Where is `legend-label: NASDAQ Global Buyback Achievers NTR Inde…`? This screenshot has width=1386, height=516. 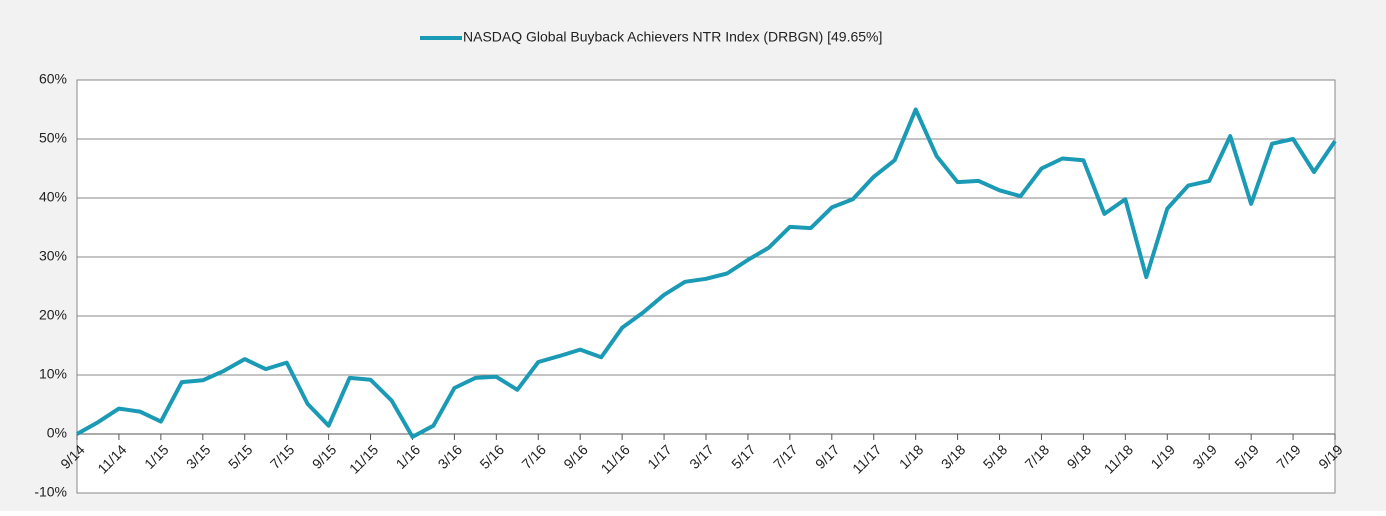
legend-label: NASDAQ Global Buyback Achievers NTR Inde… is located at coordinates (672, 37).